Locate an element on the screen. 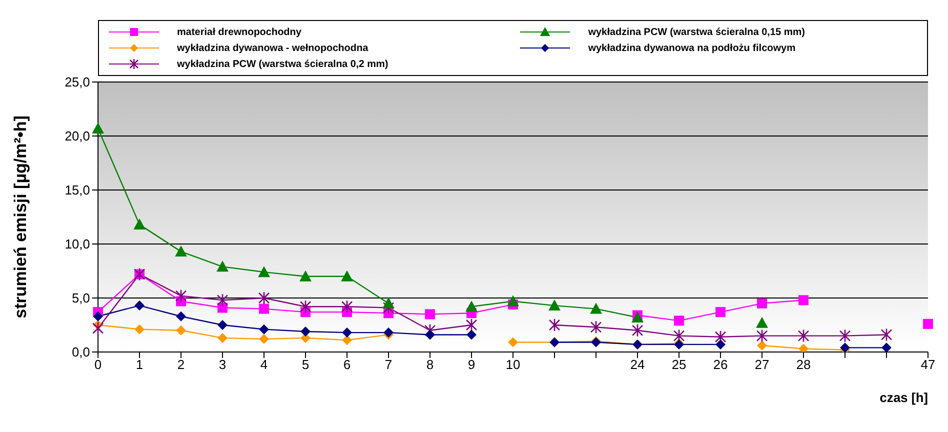  x-tick-label: 24 is located at coordinates (637, 364).